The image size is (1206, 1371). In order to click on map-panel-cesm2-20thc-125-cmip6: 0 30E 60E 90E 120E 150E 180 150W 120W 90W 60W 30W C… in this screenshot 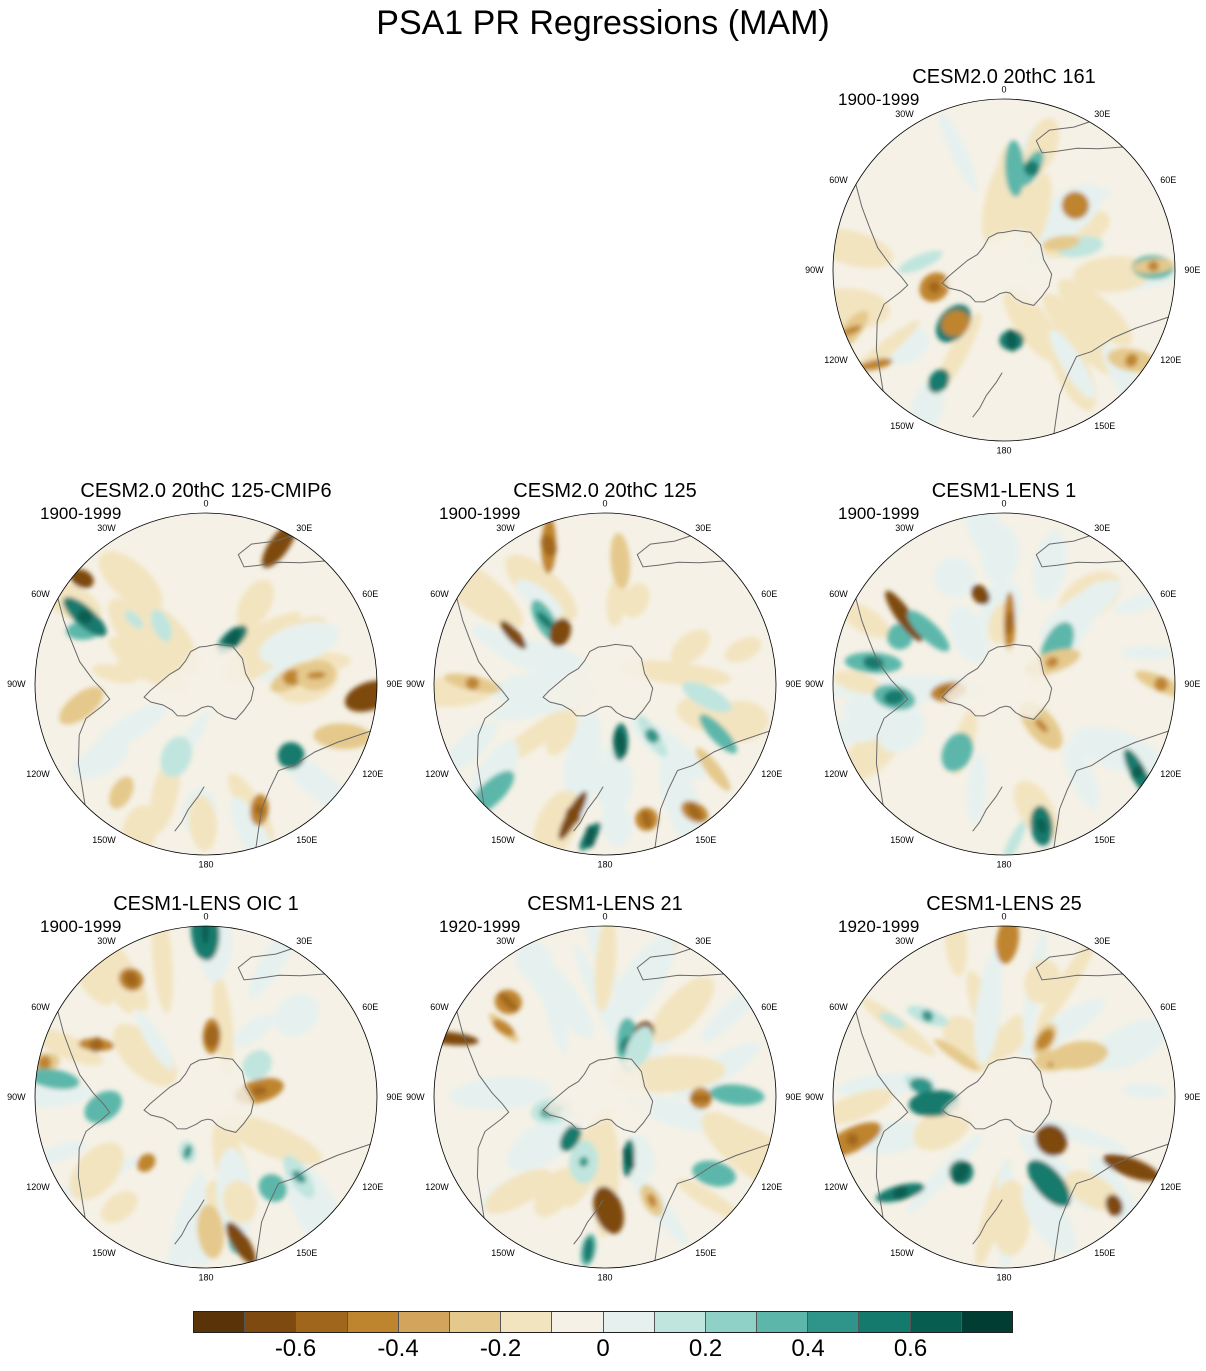, I will do `click(206, 679)`.